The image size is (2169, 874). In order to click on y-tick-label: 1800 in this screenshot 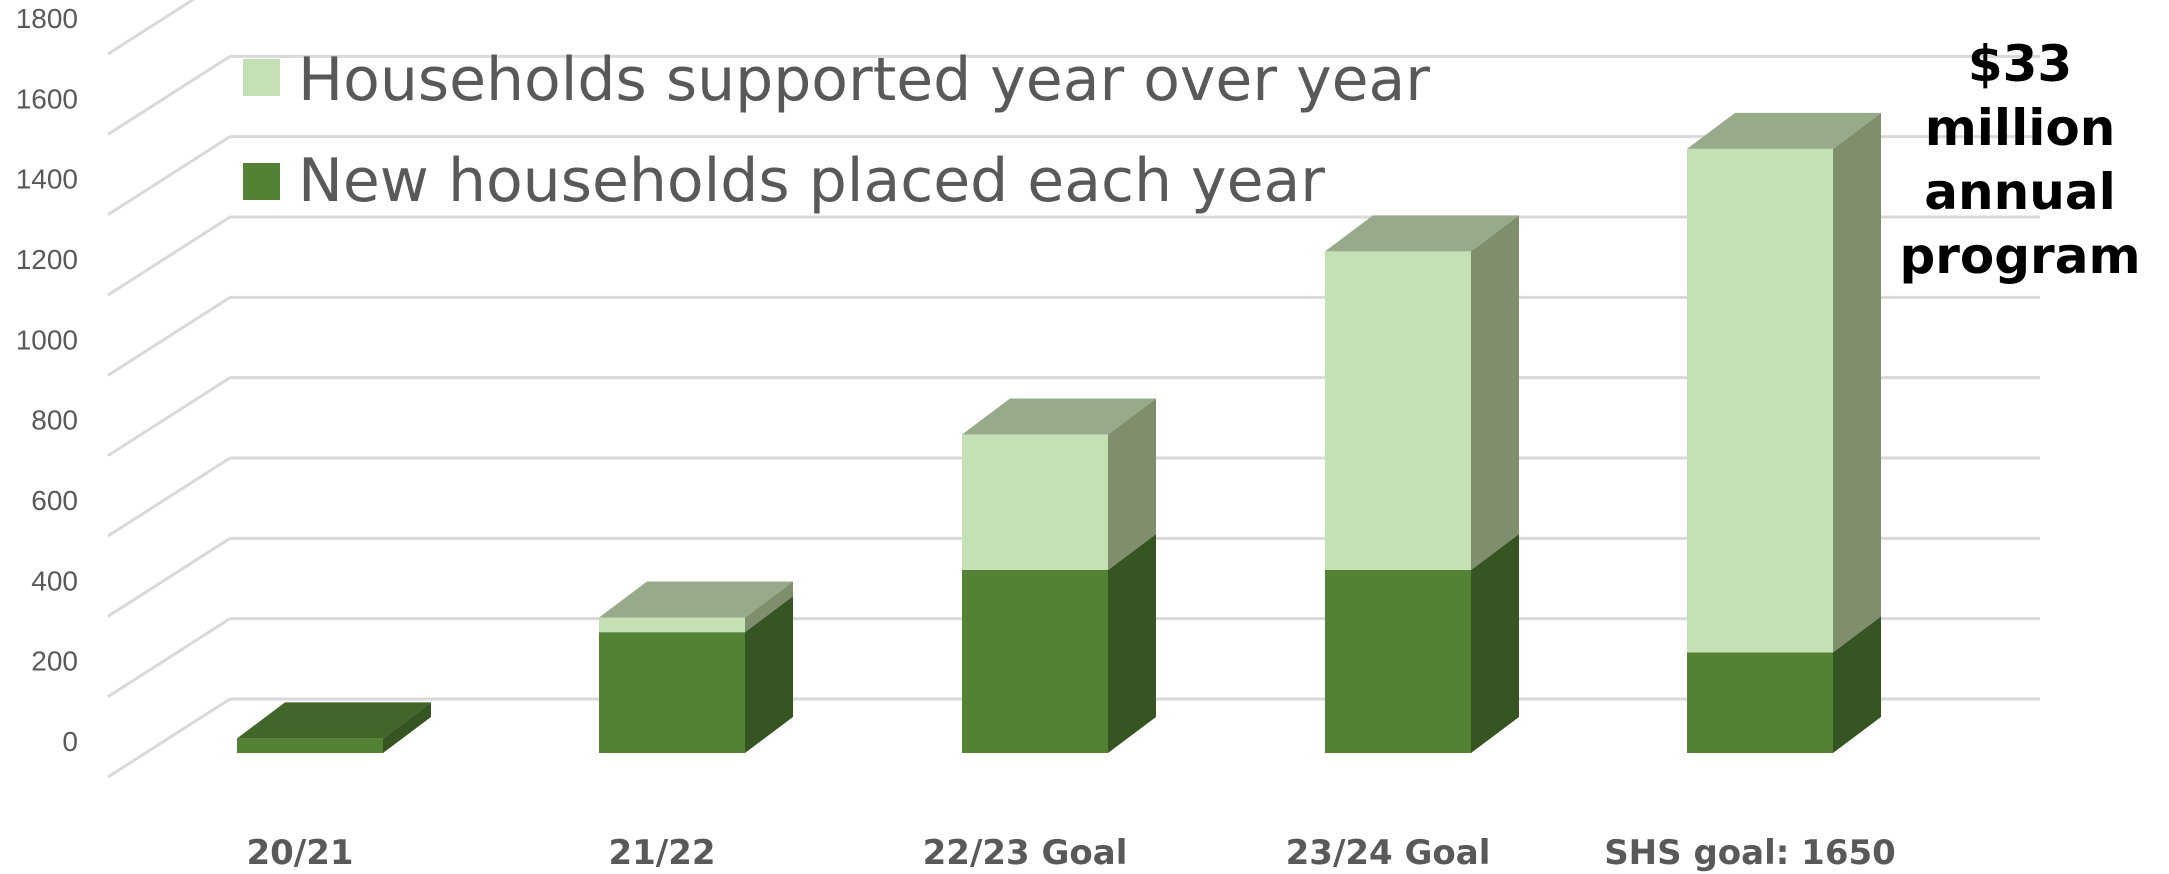, I will do `click(47, 18)`.